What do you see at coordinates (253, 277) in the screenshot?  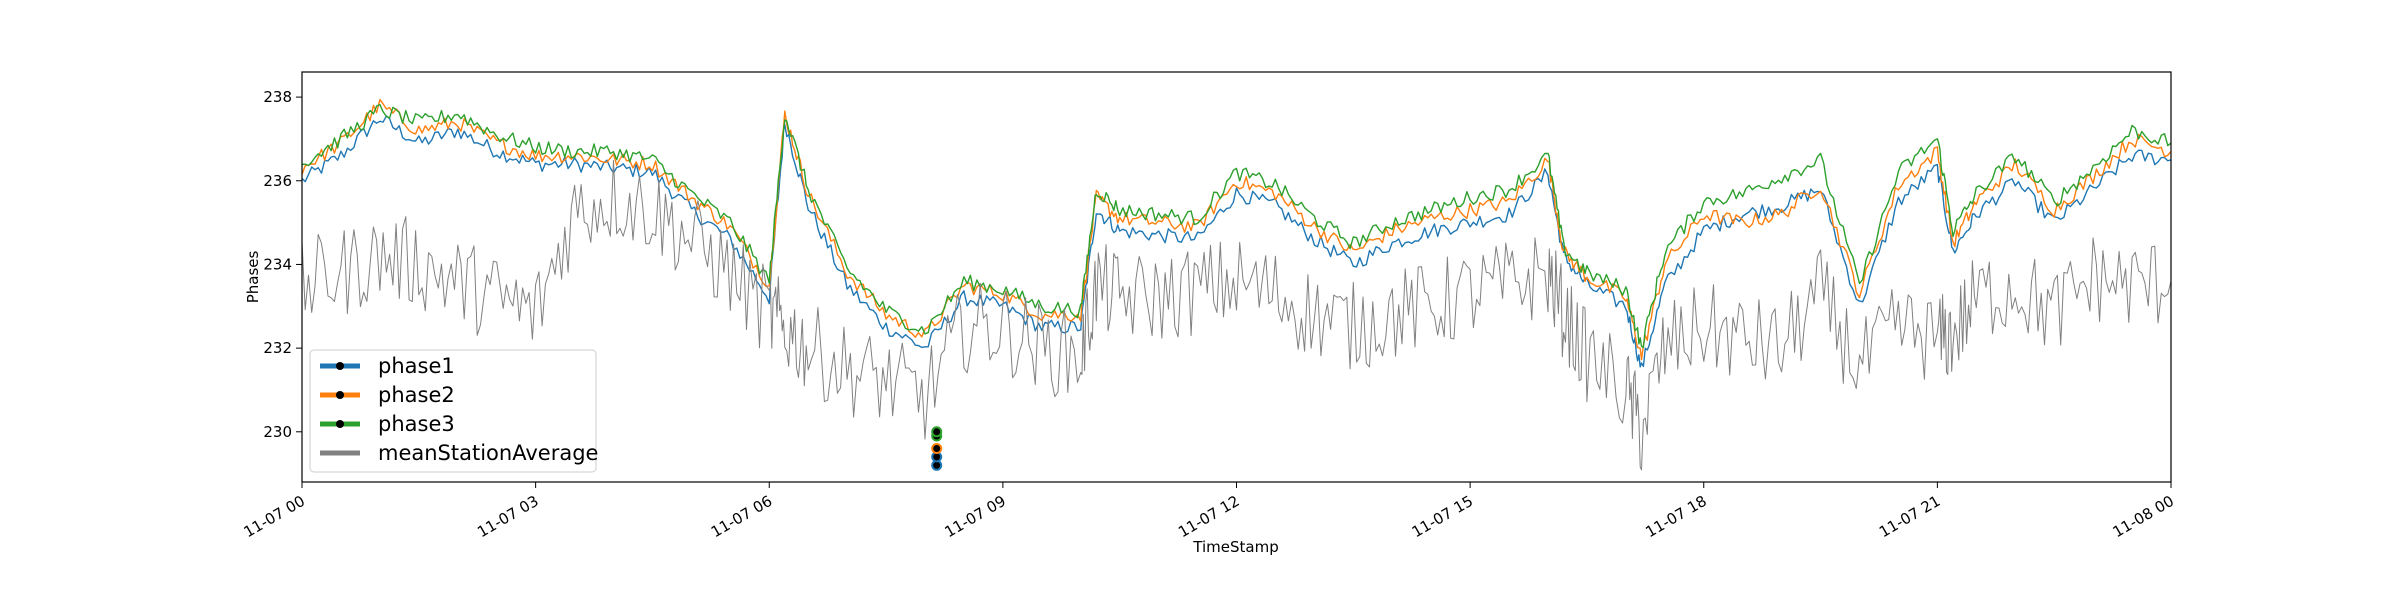 I see `y-axis-label: Phases` at bounding box center [253, 277].